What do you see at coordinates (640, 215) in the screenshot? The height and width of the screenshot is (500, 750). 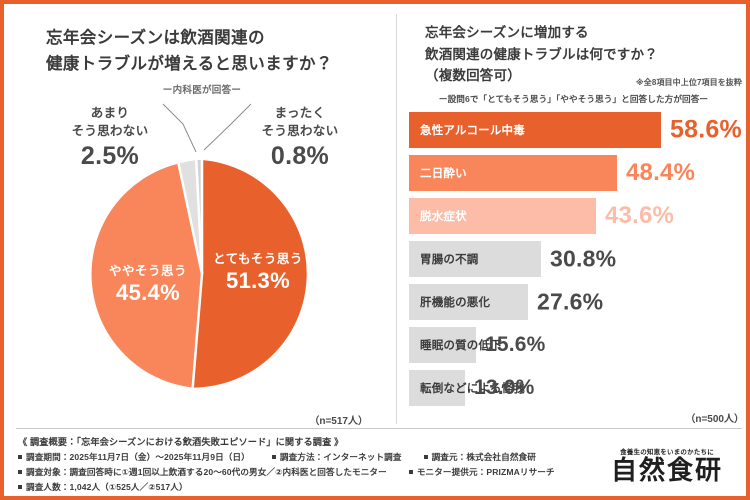 I see `bar-value: 43.6%` at bounding box center [640, 215].